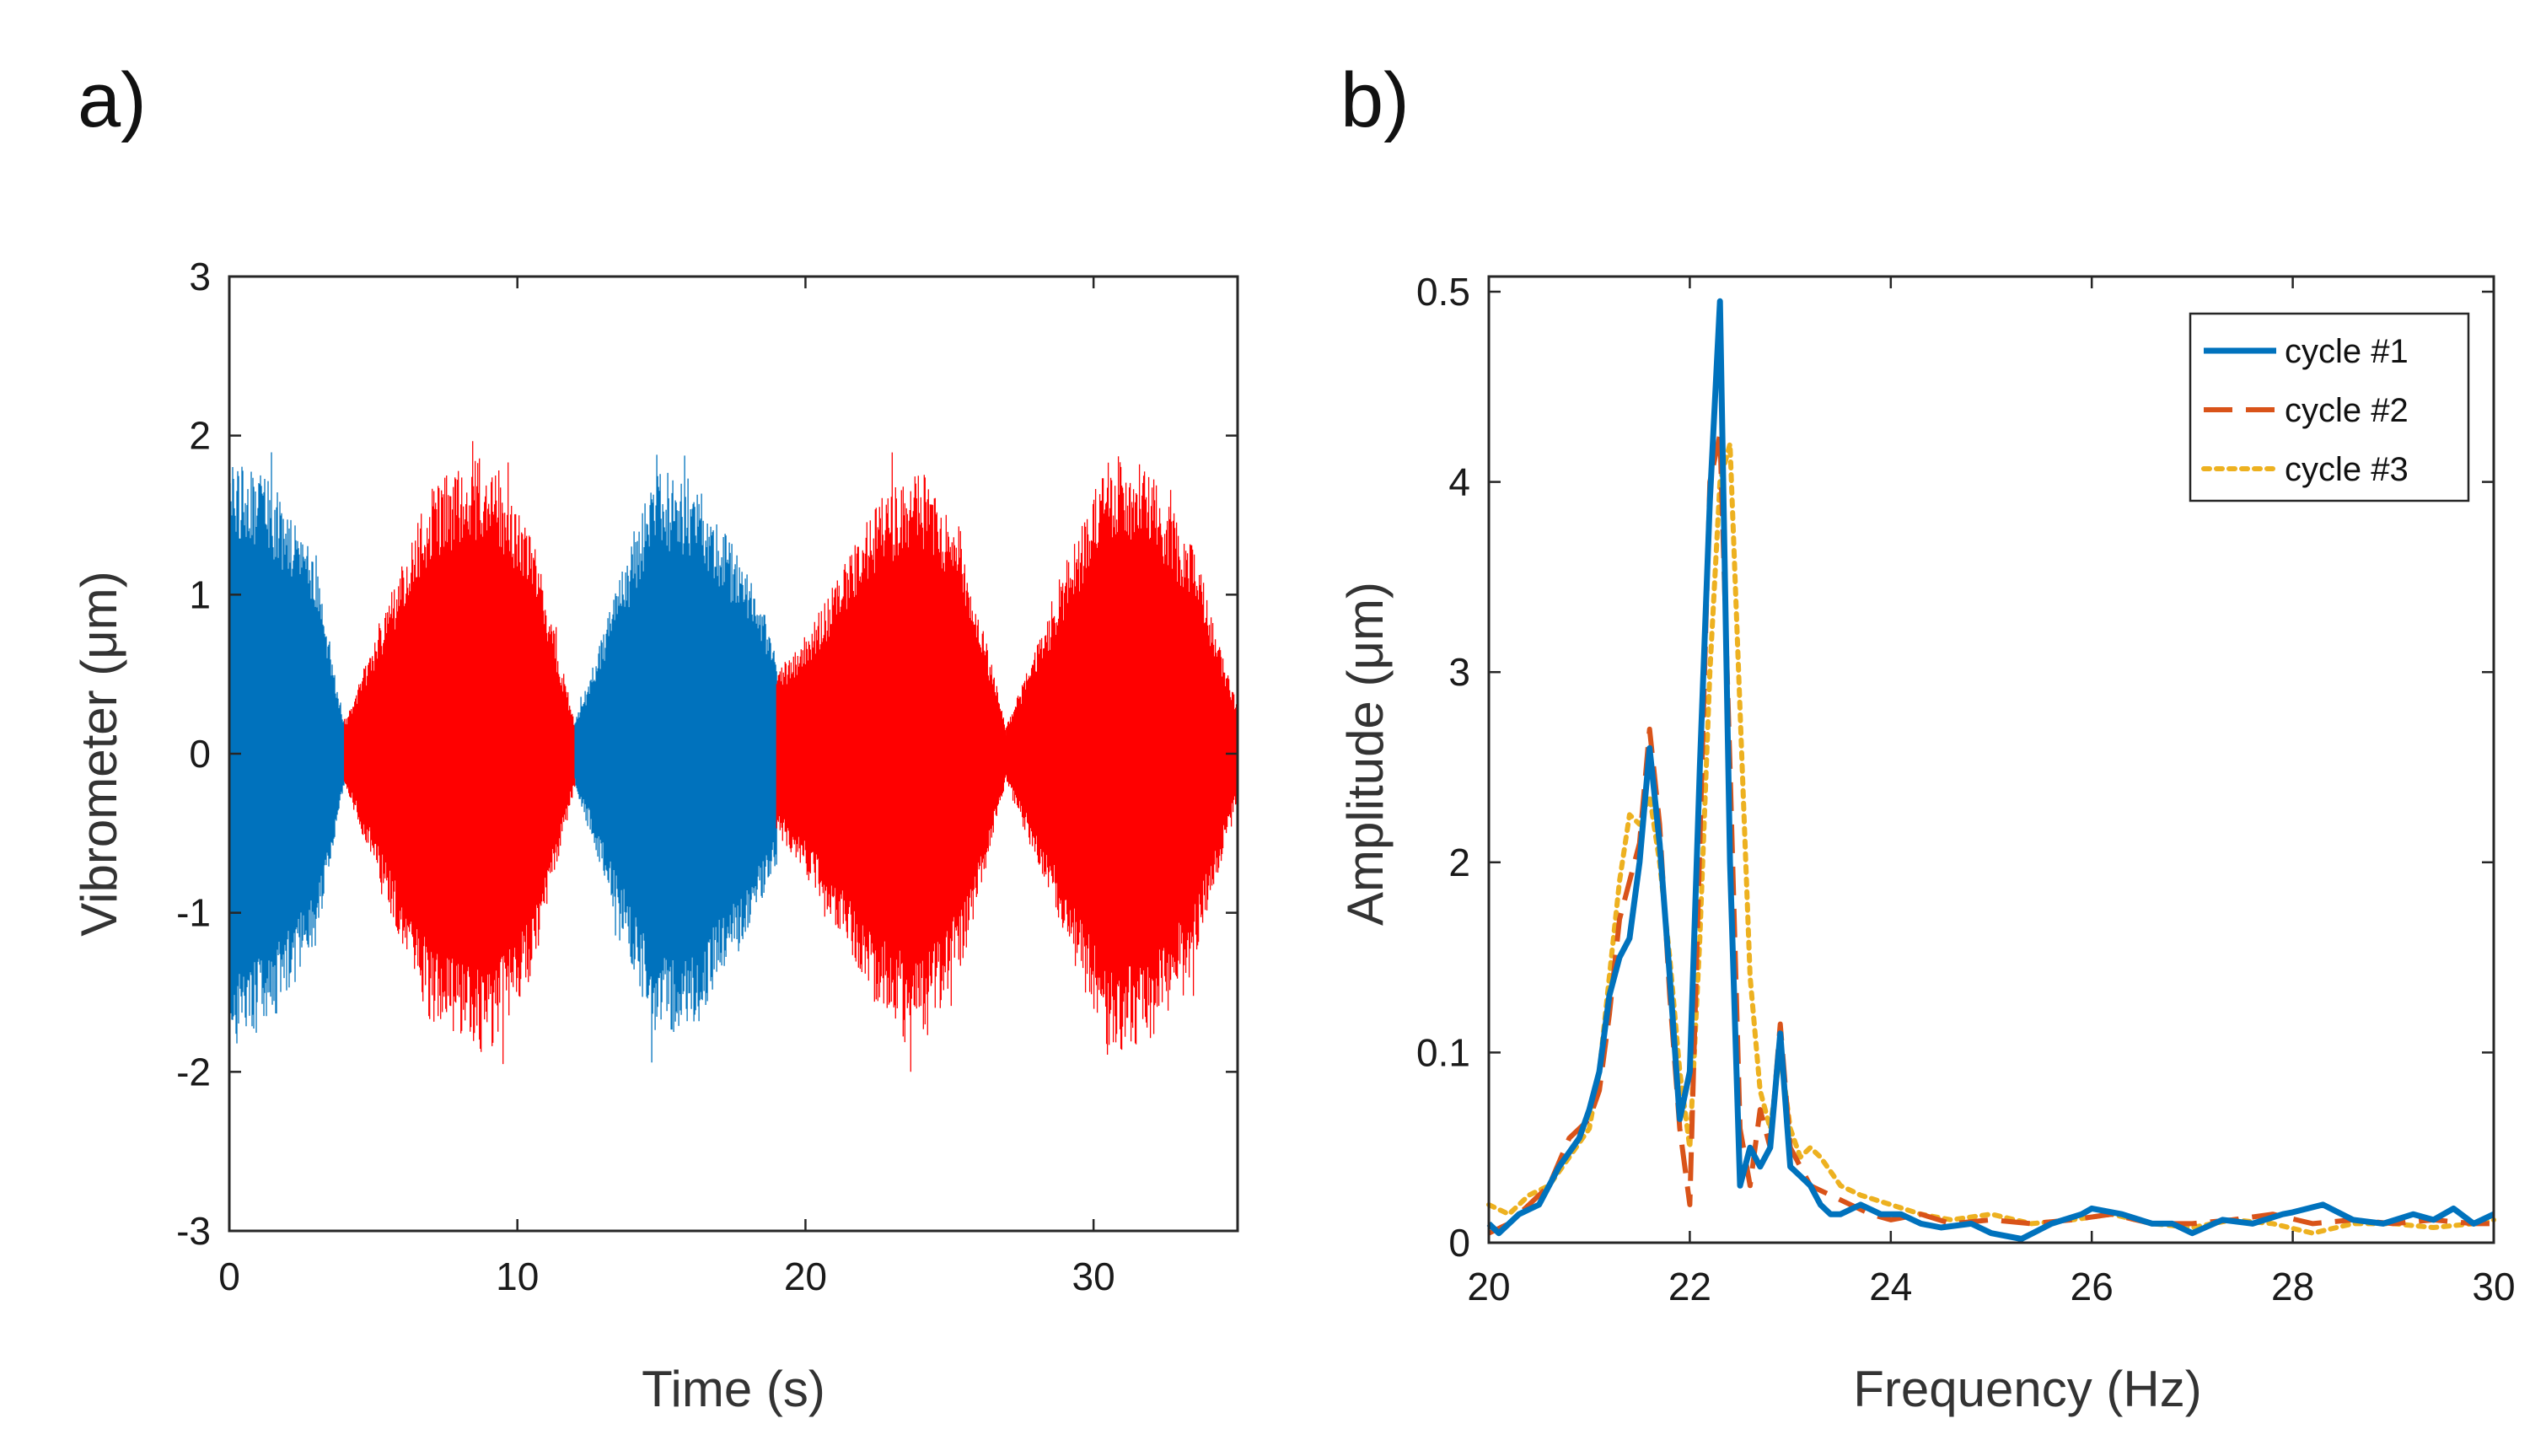 Image resolution: width=2546 pixels, height=1456 pixels. What do you see at coordinates (1690, 1286) in the screenshot?
I see `x-tick-label: 22` at bounding box center [1690, 1286].